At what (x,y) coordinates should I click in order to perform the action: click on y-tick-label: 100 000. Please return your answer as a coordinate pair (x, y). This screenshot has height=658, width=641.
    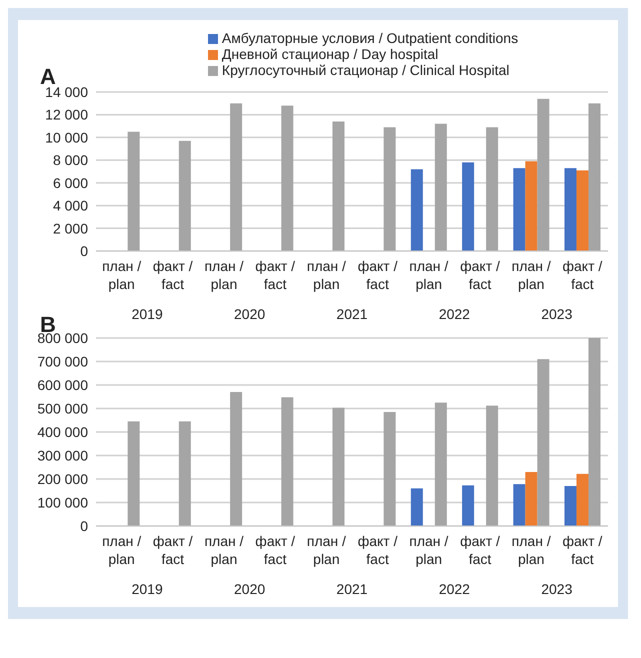
    Looking at the image, I should click on (62, 502).